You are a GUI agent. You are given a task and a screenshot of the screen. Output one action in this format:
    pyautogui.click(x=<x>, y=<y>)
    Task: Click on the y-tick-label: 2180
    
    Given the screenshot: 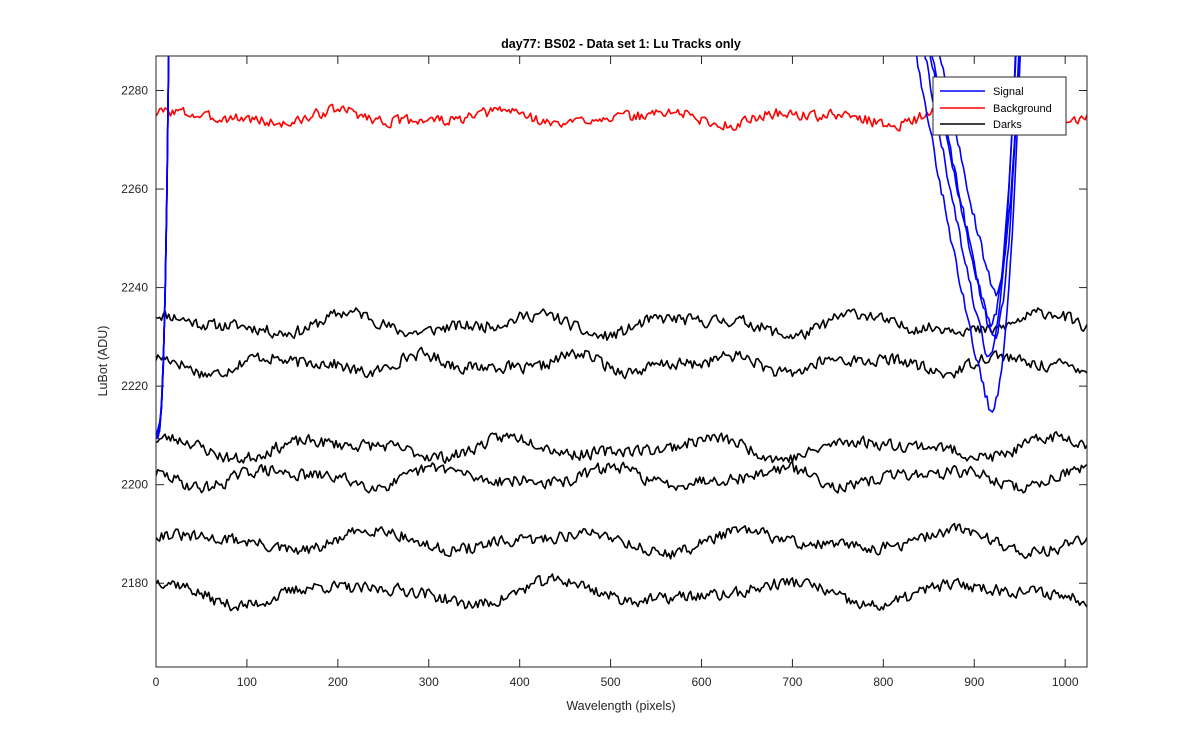 What is the action you would take?
    pyautogui.click(x=134, y=583)
    